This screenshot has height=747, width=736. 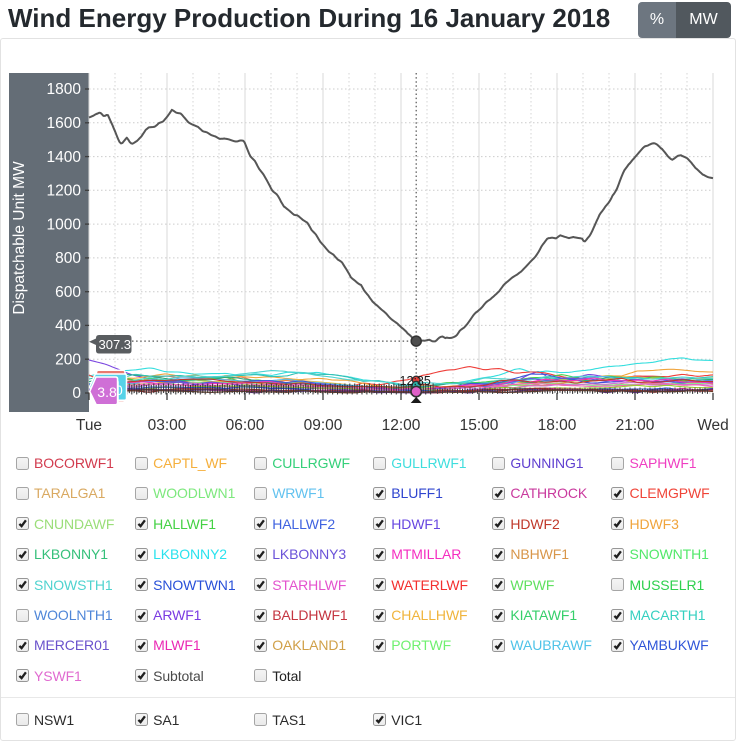 What do you see at coordinates (107, 392) in the screenshot?
I see `svg-text: 3.8` at bounding box center [107, 392].